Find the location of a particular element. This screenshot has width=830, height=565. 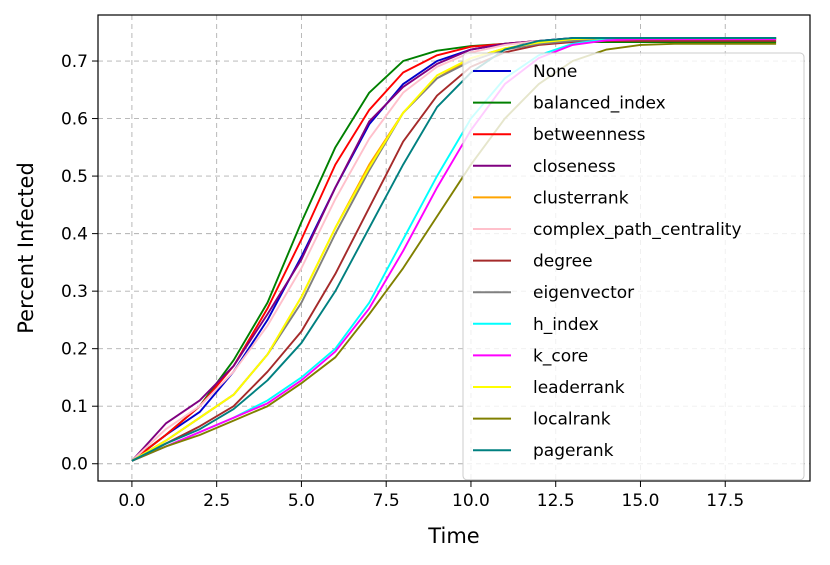

legend-label: betweenness is located at coordinates (589, 135).